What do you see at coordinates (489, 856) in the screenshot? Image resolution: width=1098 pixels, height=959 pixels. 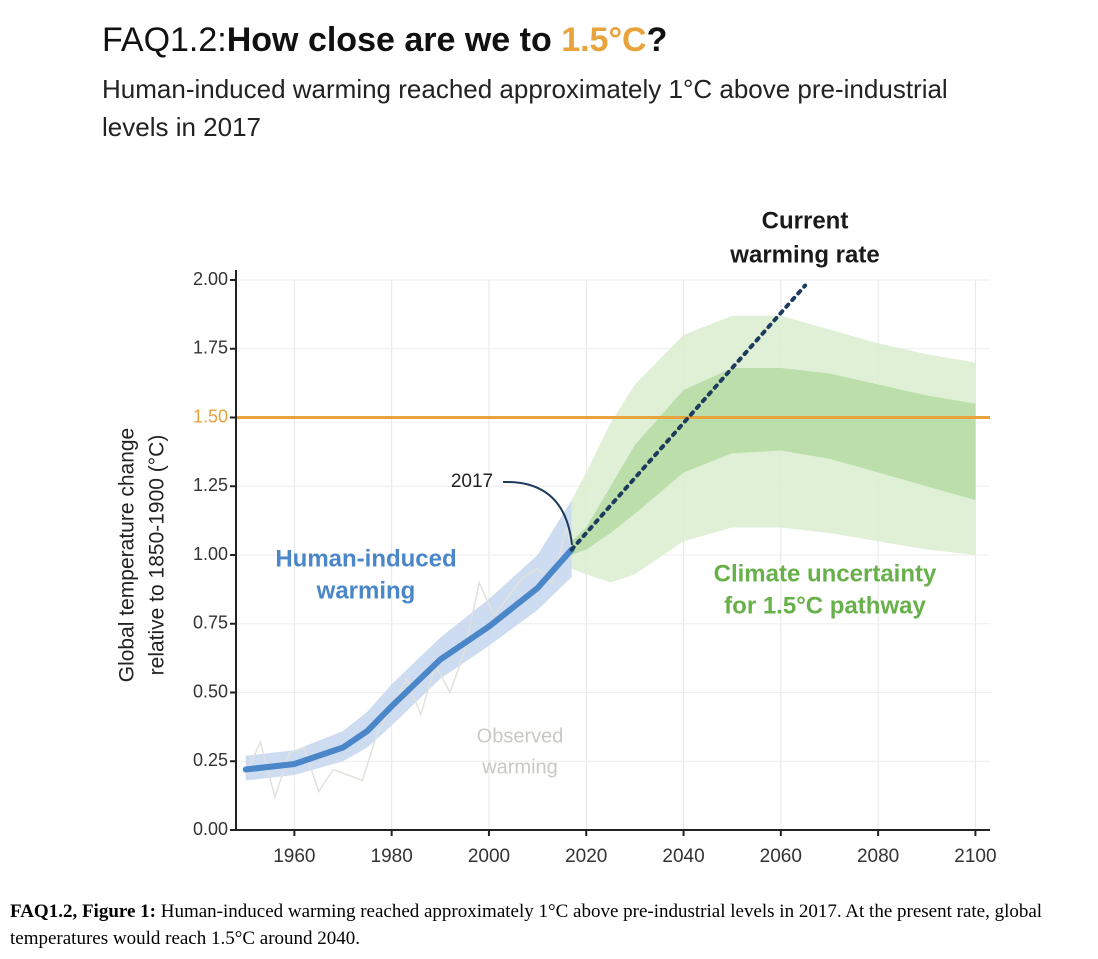 I see `x-tick-label: 2000` at bounding box center [489, 856].